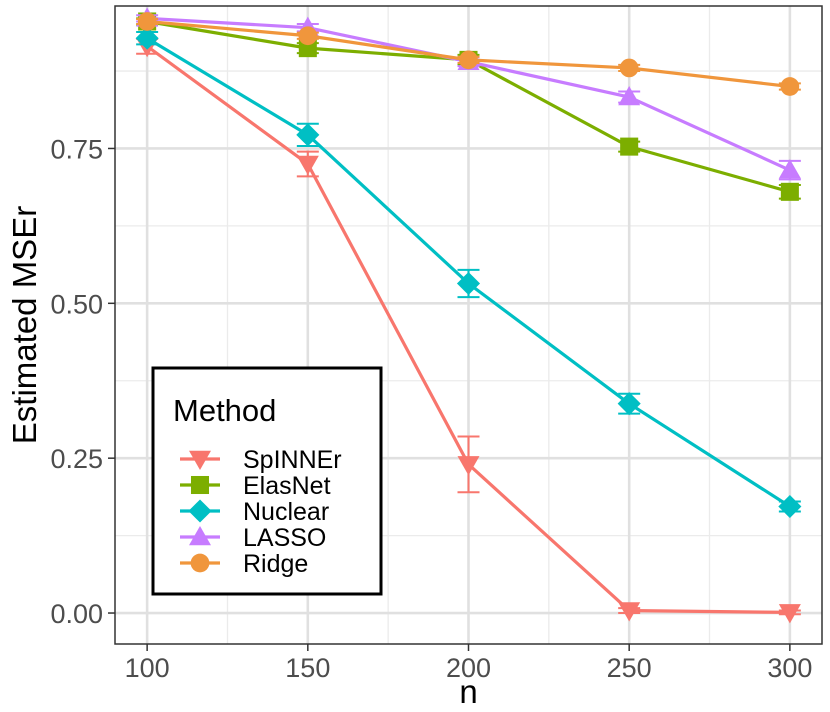 The width and height of the screenshot is (830, 712). I want to click on x-tick-label: 250, so click(629, 668).